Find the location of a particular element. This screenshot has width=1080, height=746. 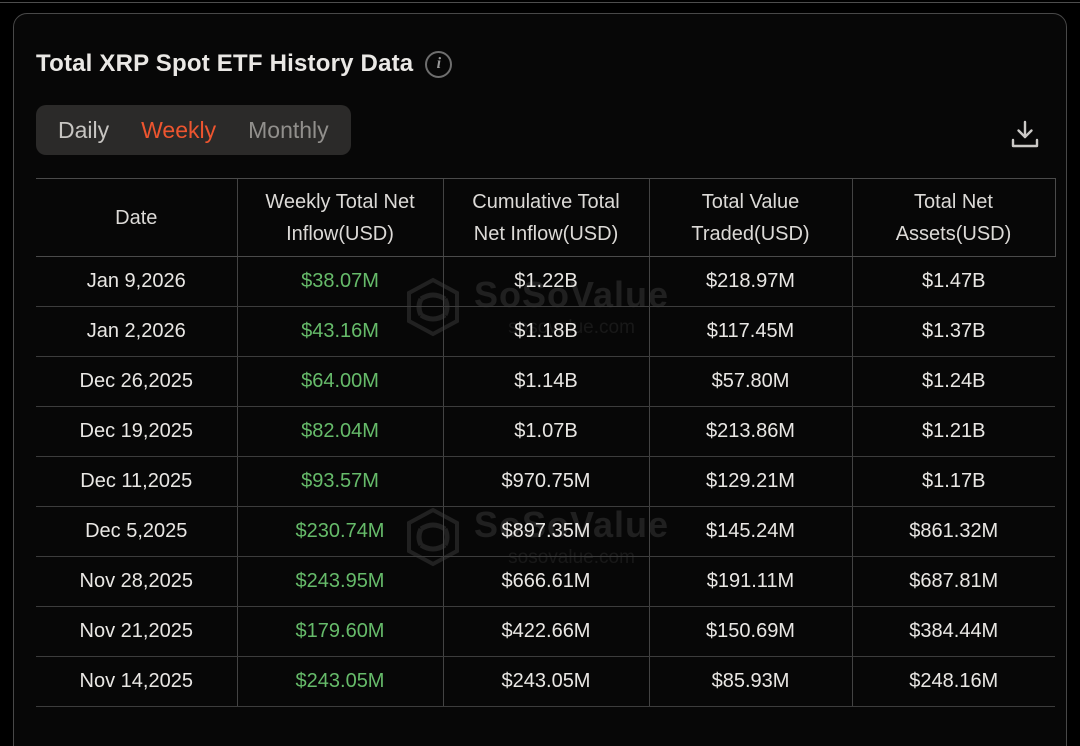

column-header-4: Total Net Assets(USD) is located at coordinates (953, 217).